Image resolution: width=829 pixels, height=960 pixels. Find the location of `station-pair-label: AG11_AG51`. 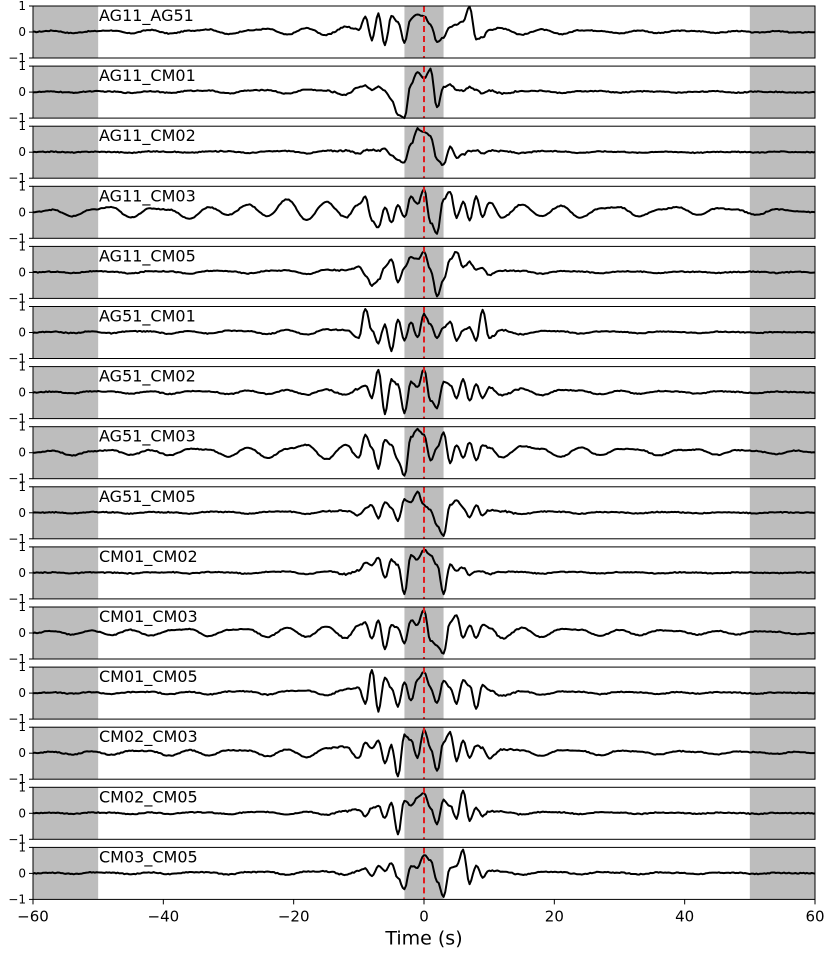

station-pair-label: AG11_AG51 is located at coordinates (146, 16).